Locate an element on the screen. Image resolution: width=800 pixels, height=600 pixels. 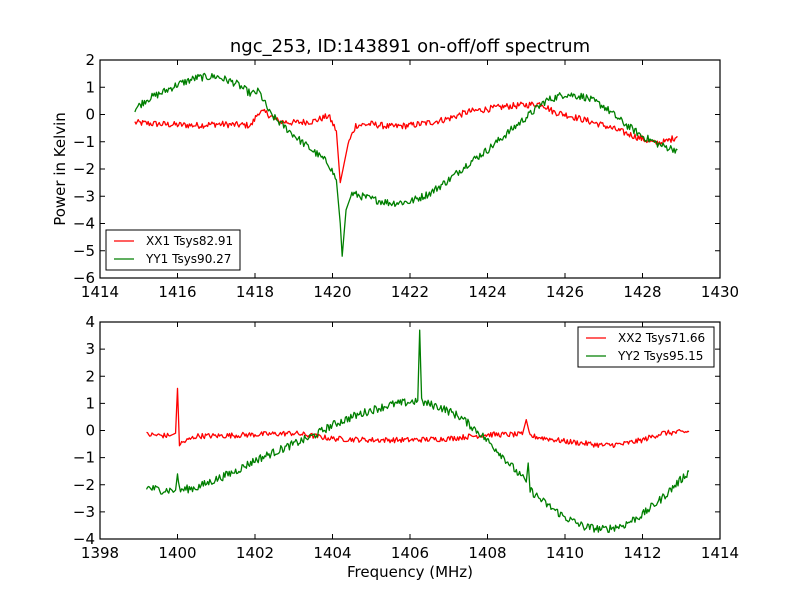
series-line-xx1 is located at coordinates (406, 142).